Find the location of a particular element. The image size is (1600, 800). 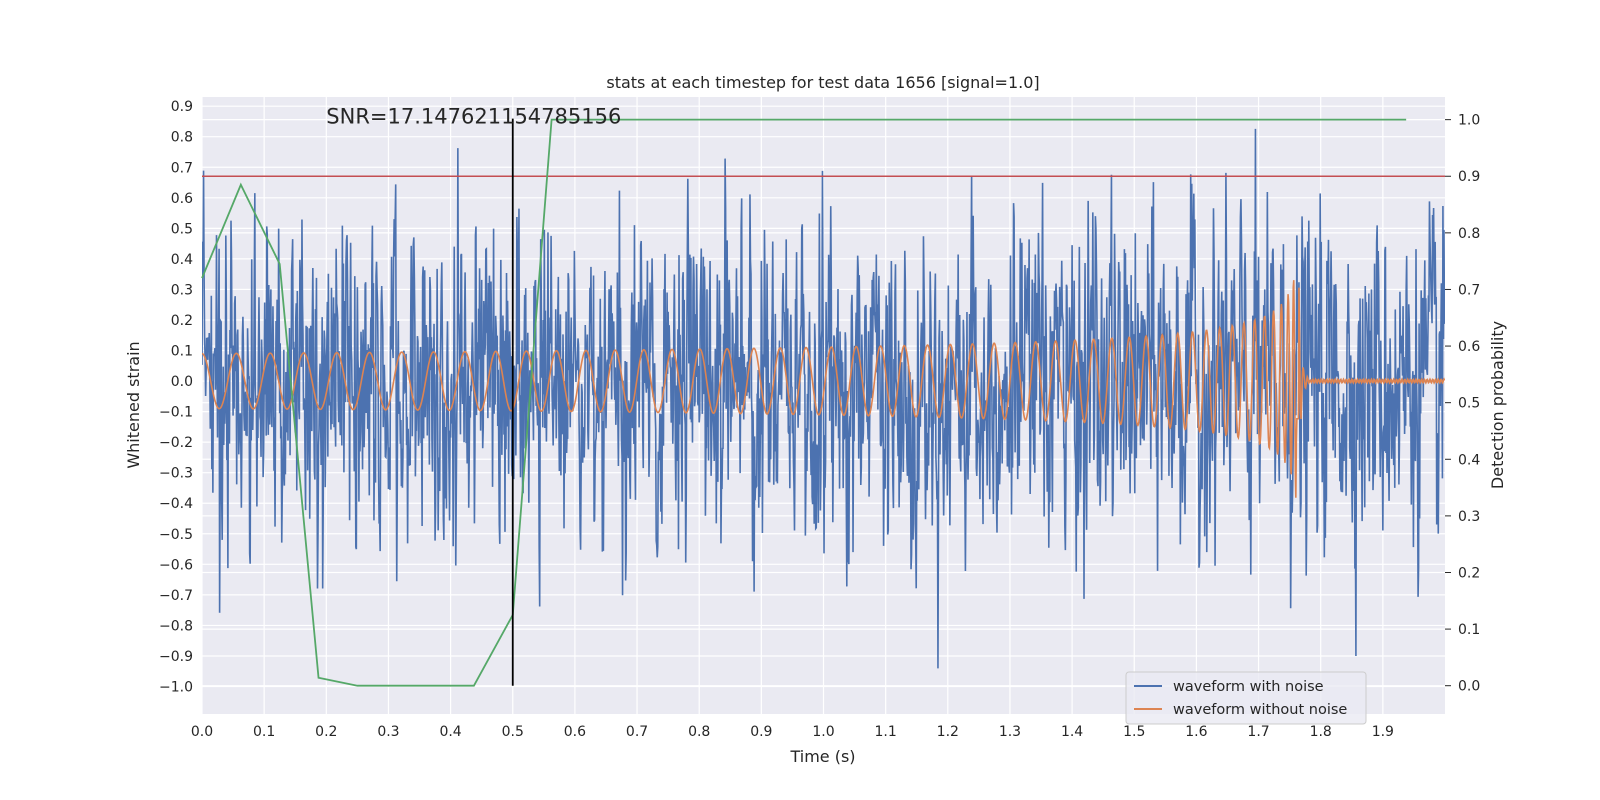

y2-tick-label: 0.1 is located at coordinates (1469, 630).